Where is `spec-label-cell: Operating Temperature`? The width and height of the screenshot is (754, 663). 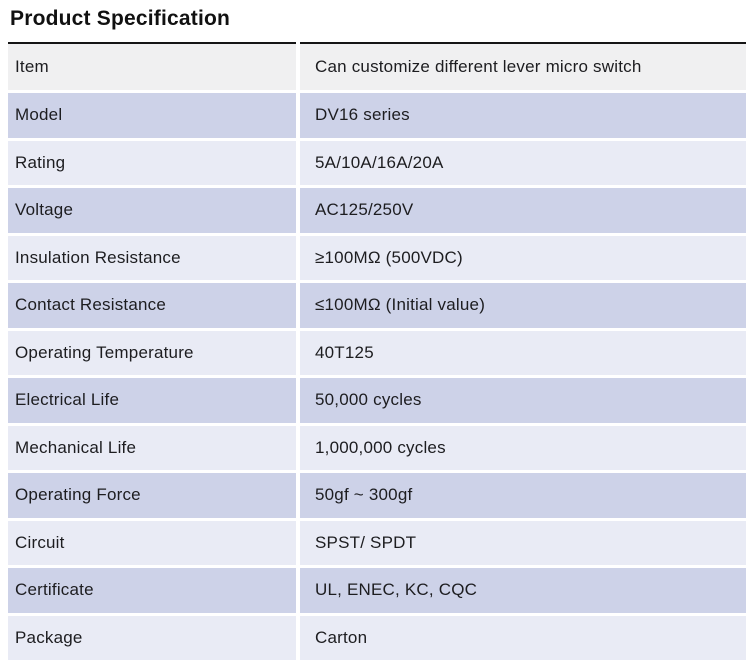
spec-label-cell: Operating Temperature is located at coordinates (152, 352).